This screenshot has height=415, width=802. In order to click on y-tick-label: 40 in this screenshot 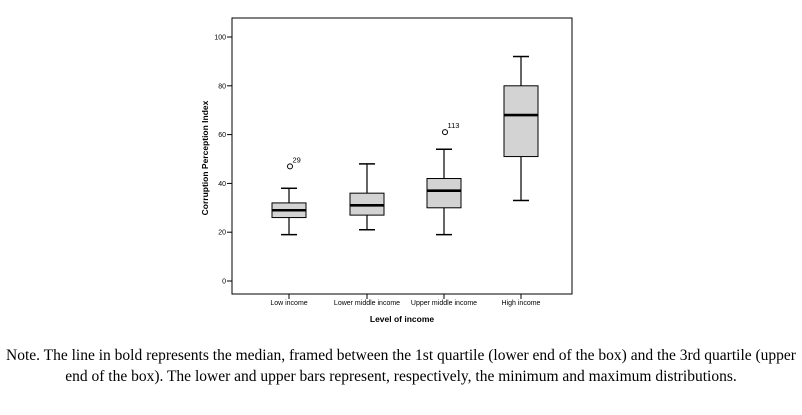, I will do `click(222, 184)`.